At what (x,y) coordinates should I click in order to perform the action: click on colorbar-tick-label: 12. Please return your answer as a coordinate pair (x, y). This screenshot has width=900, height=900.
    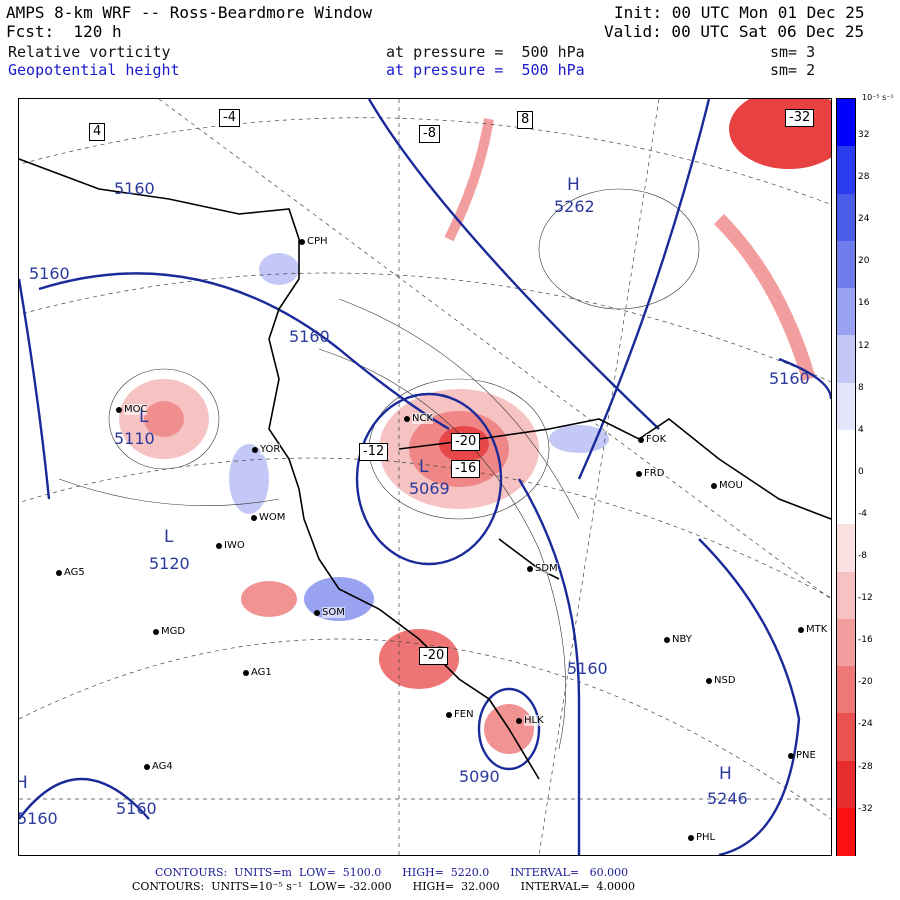
    Looking at the image, I should click on (863, 346).